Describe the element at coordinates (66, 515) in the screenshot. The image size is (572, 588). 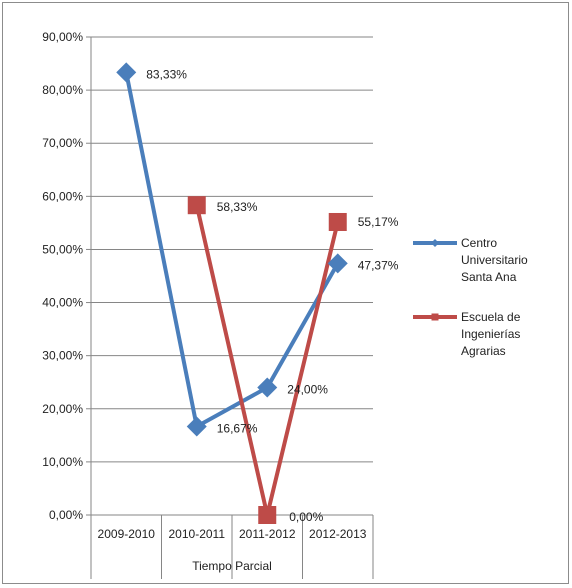
I see `y-tick-label: 0,00%` at that location.